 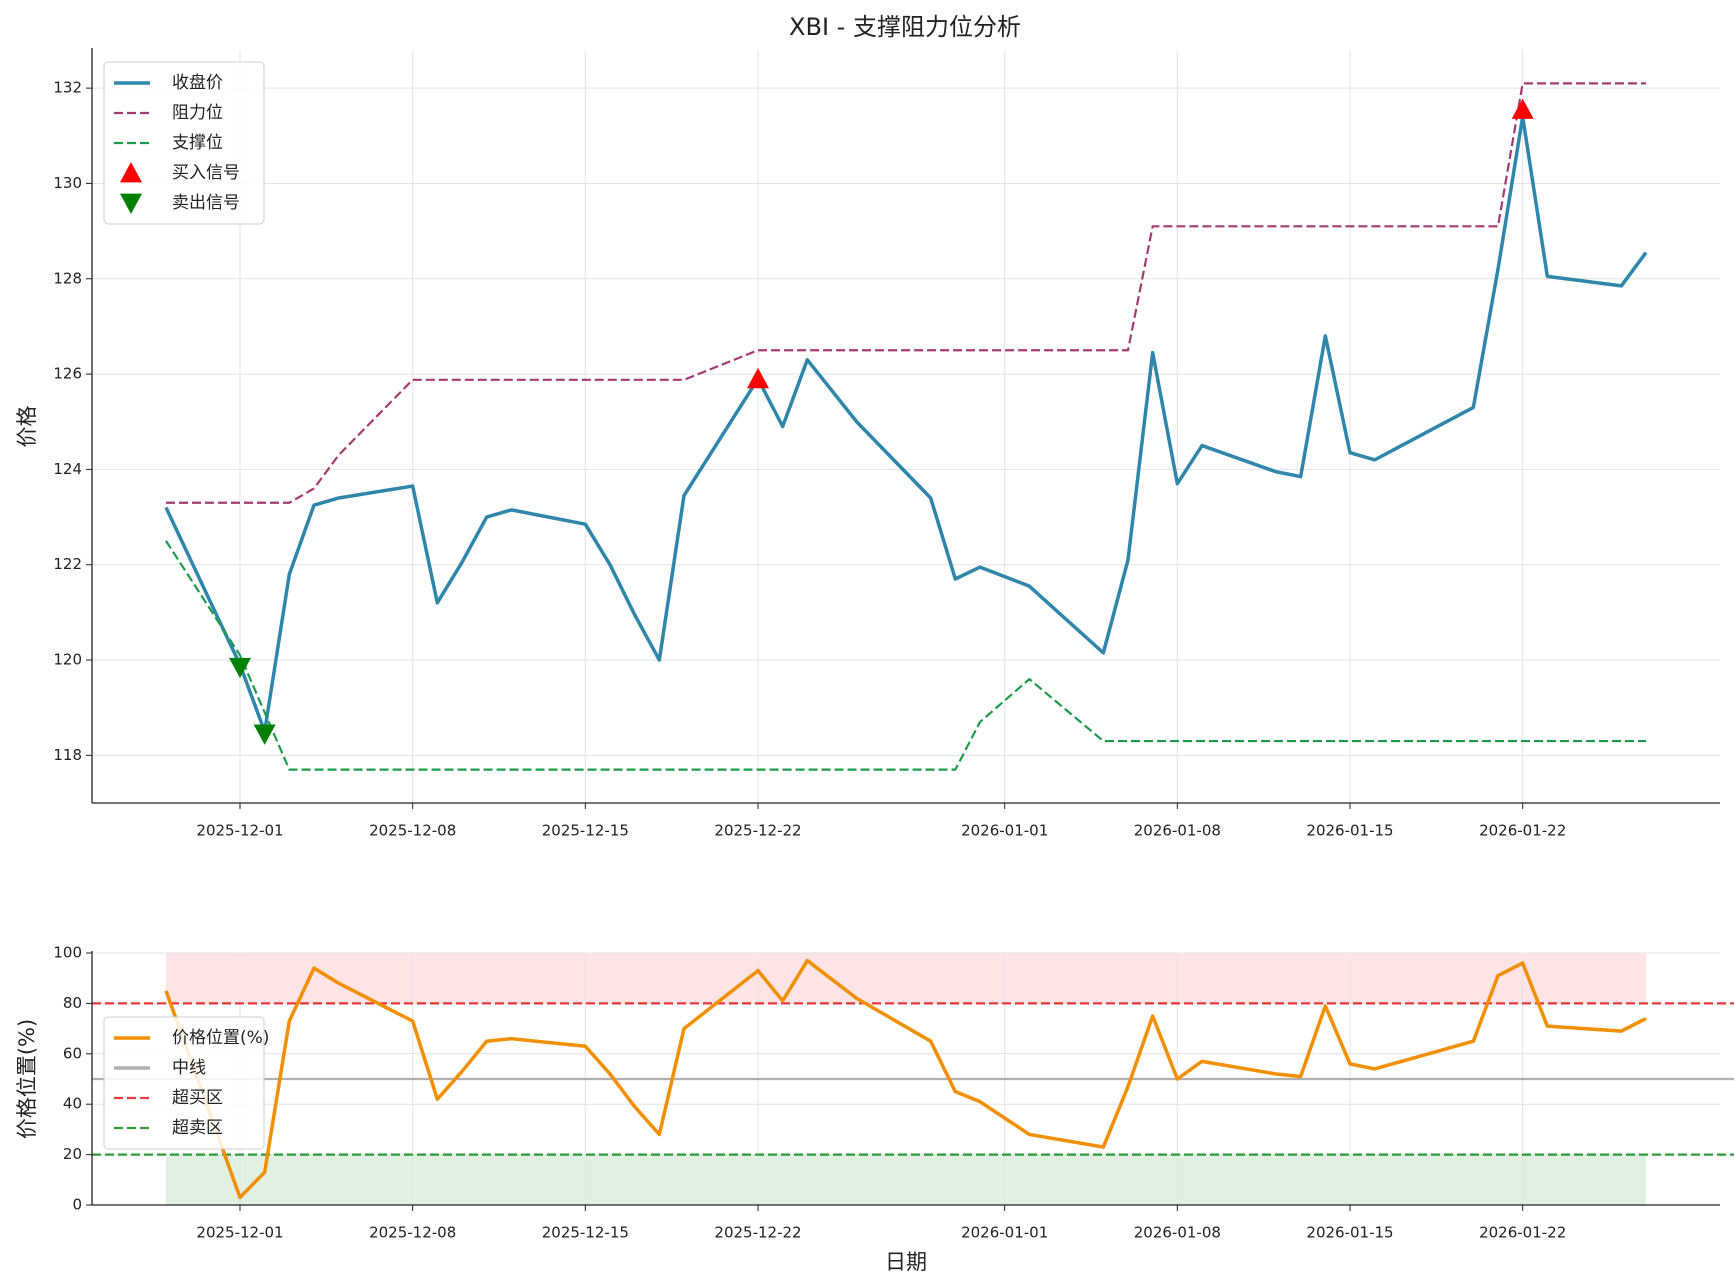 What do you see at coordinates (220, 1038) in the screenshot?
I see `legend-label: 价格位置(%)` at bounding box center [220, 1038].